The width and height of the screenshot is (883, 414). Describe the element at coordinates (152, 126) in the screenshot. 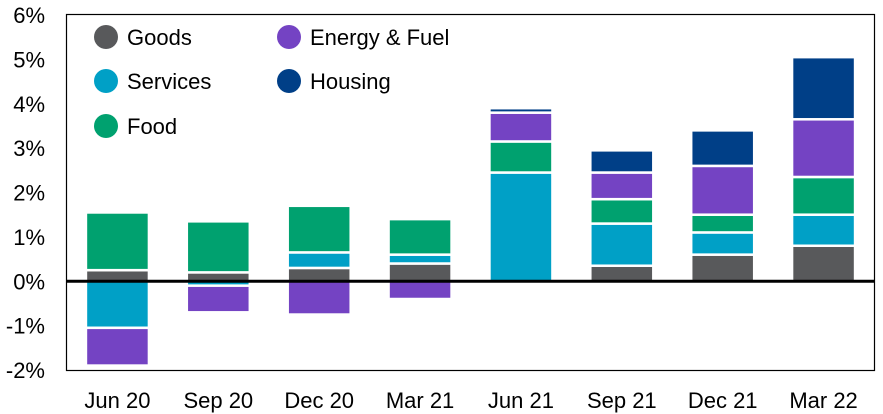

I see `legend-label: Food` at that location.